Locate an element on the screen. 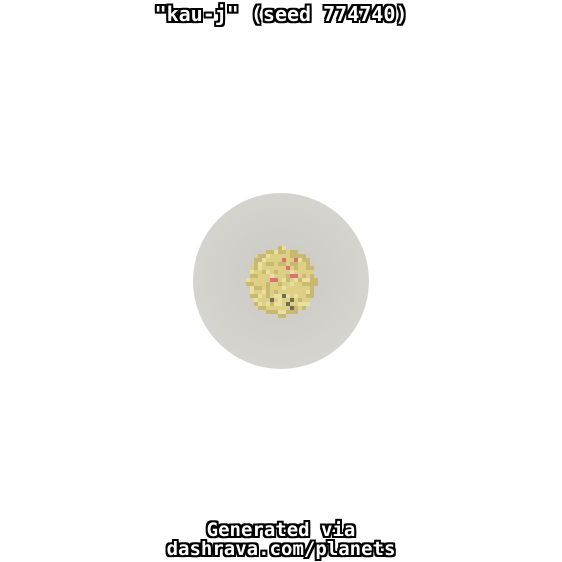 Image resolution: width=562 pixels, height=562 pixels. planet-sprite is located at coordinates (282, 282).